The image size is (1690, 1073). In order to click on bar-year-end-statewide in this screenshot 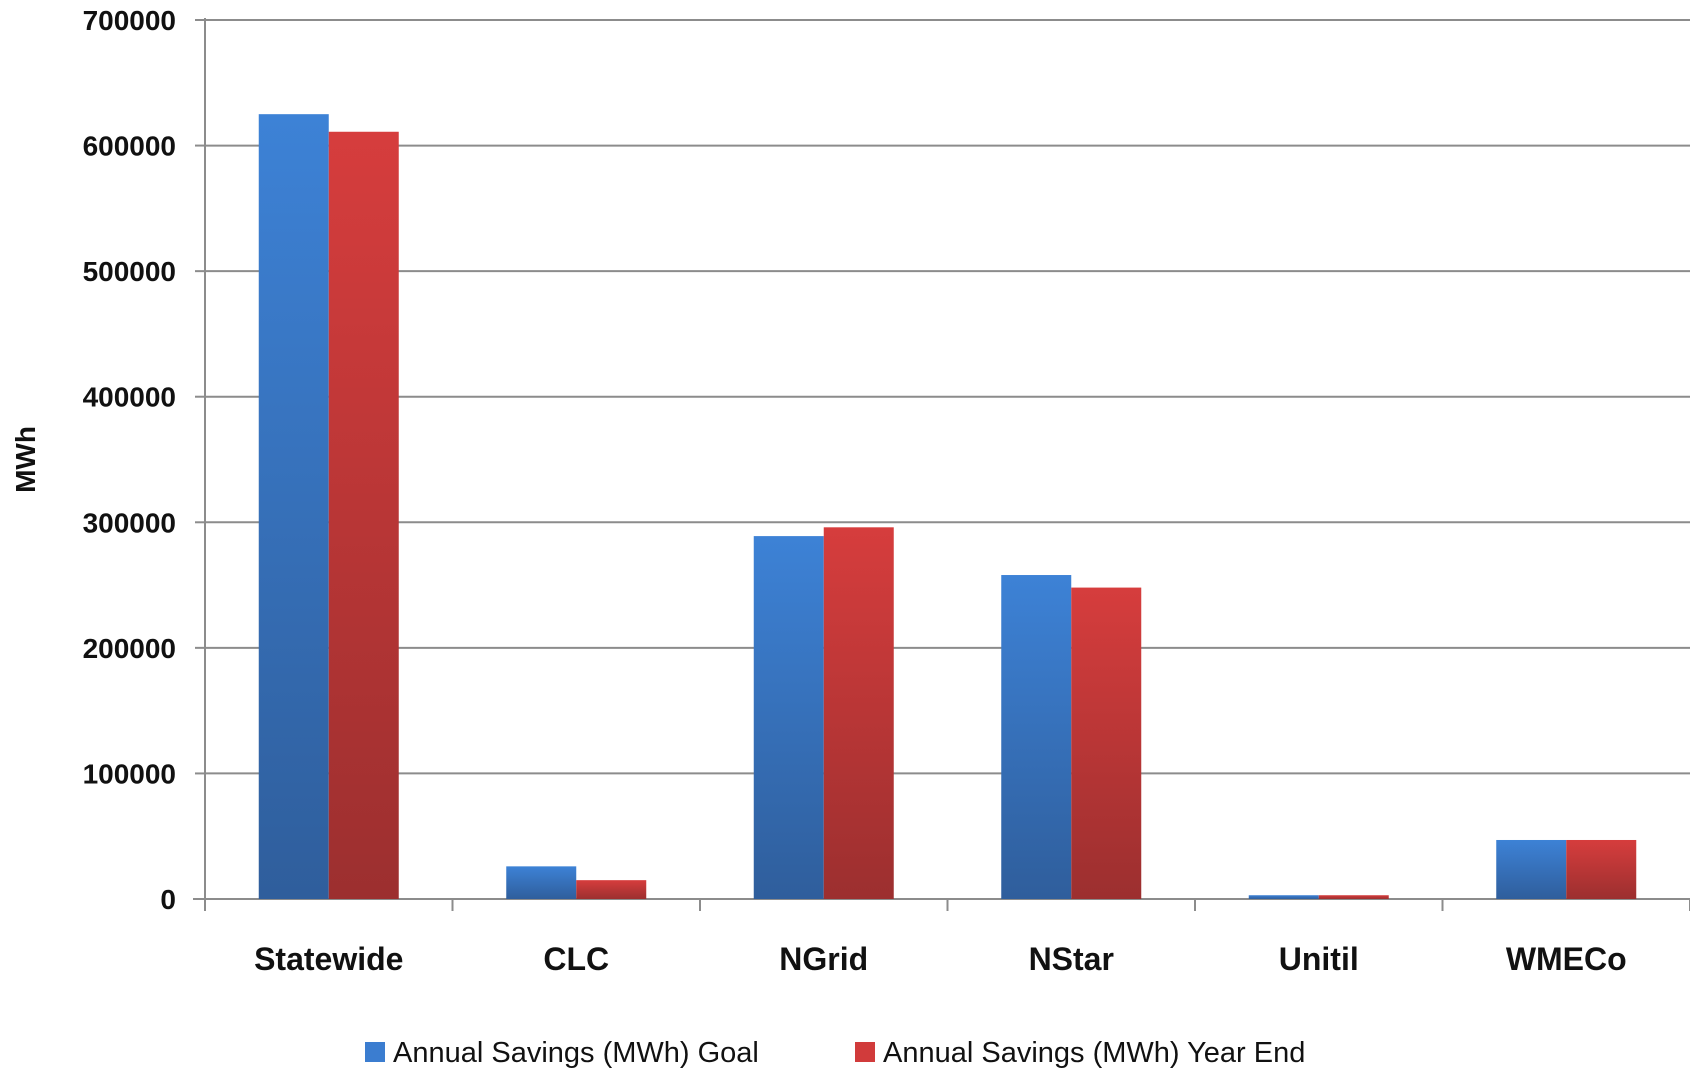, I will do `click(363, 515)`.